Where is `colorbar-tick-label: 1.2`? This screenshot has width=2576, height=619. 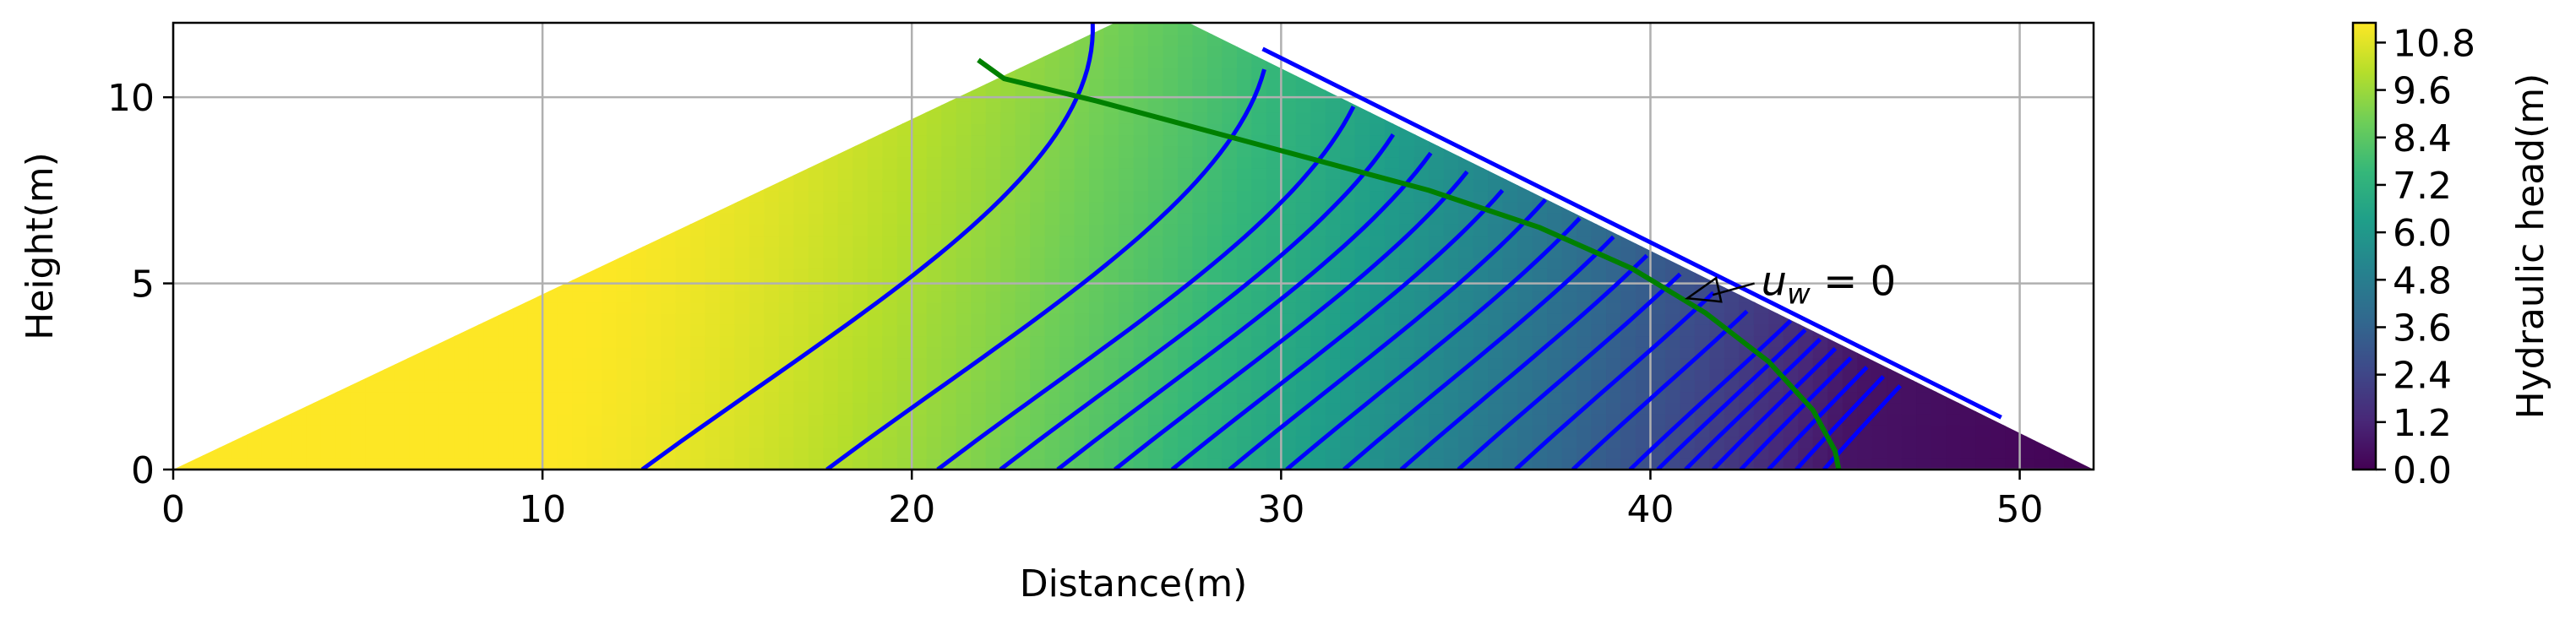 colorbar-tick-label: 1.2 is located at coordinates (2422, 423).